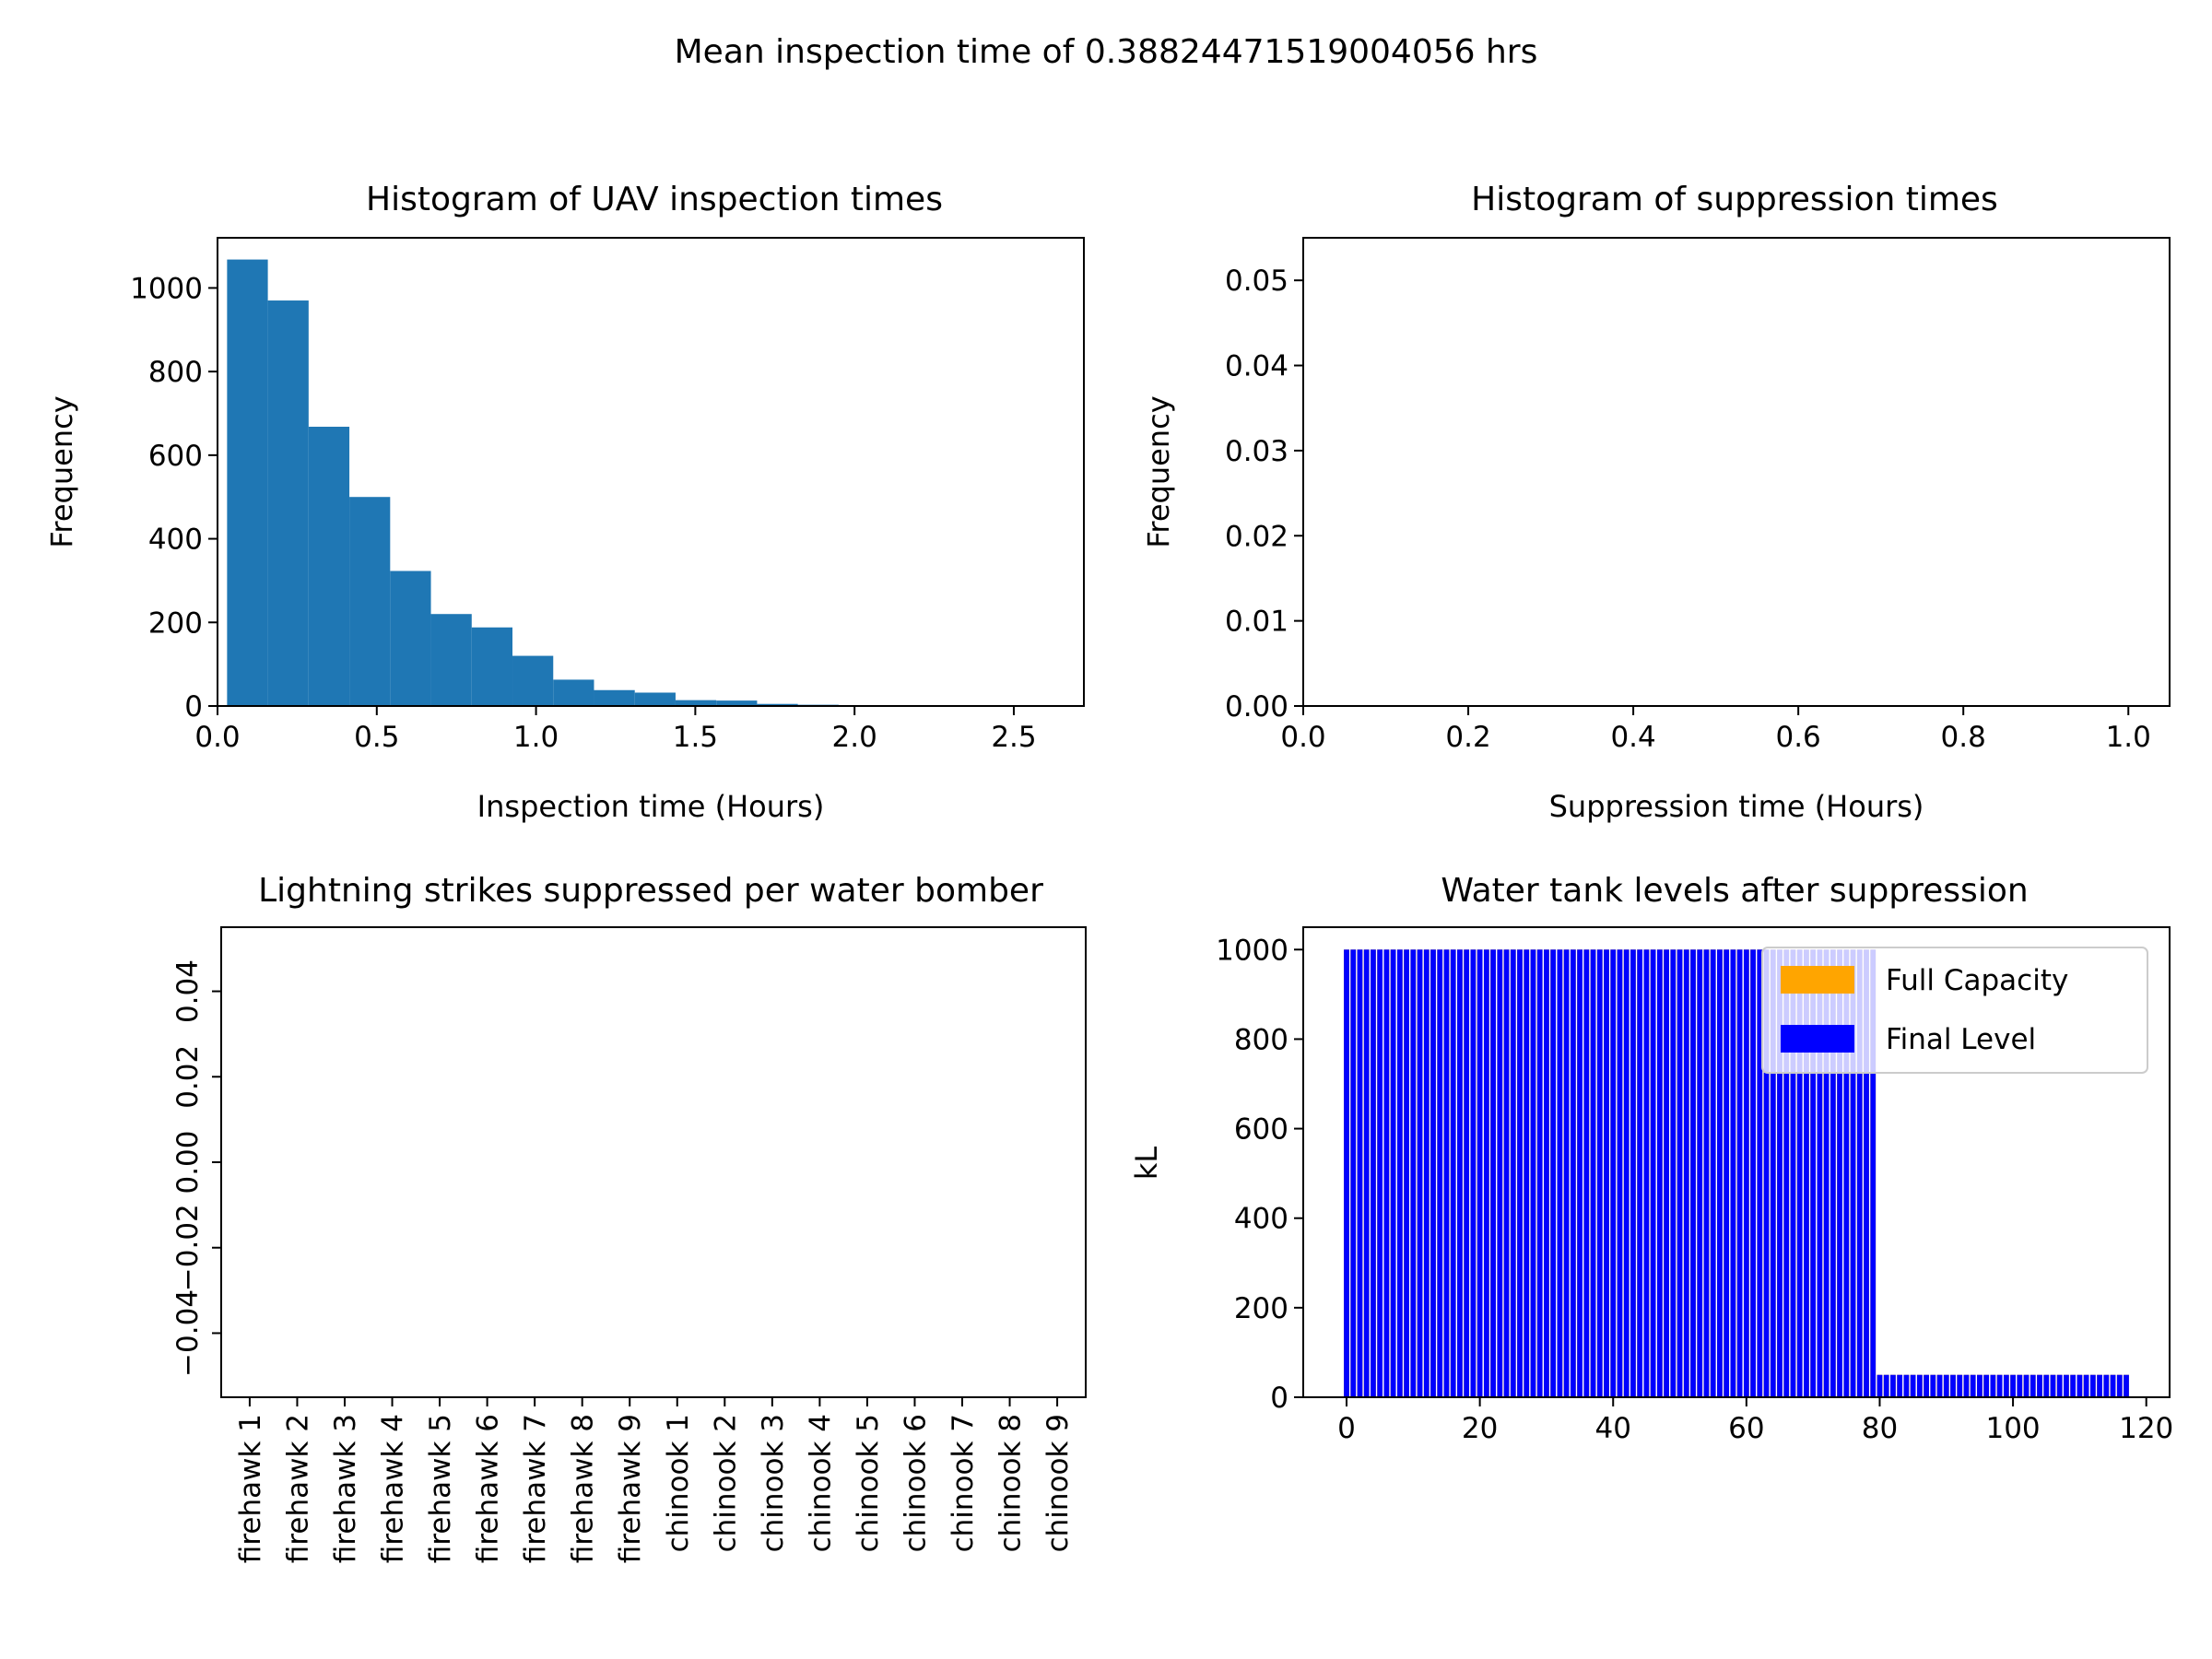 The height and width of the screenshot is (1659, 2212). Describe the element at coordinates (175, 540) in the screenshot. I see `inspection-ytick-label: 400` at that location.